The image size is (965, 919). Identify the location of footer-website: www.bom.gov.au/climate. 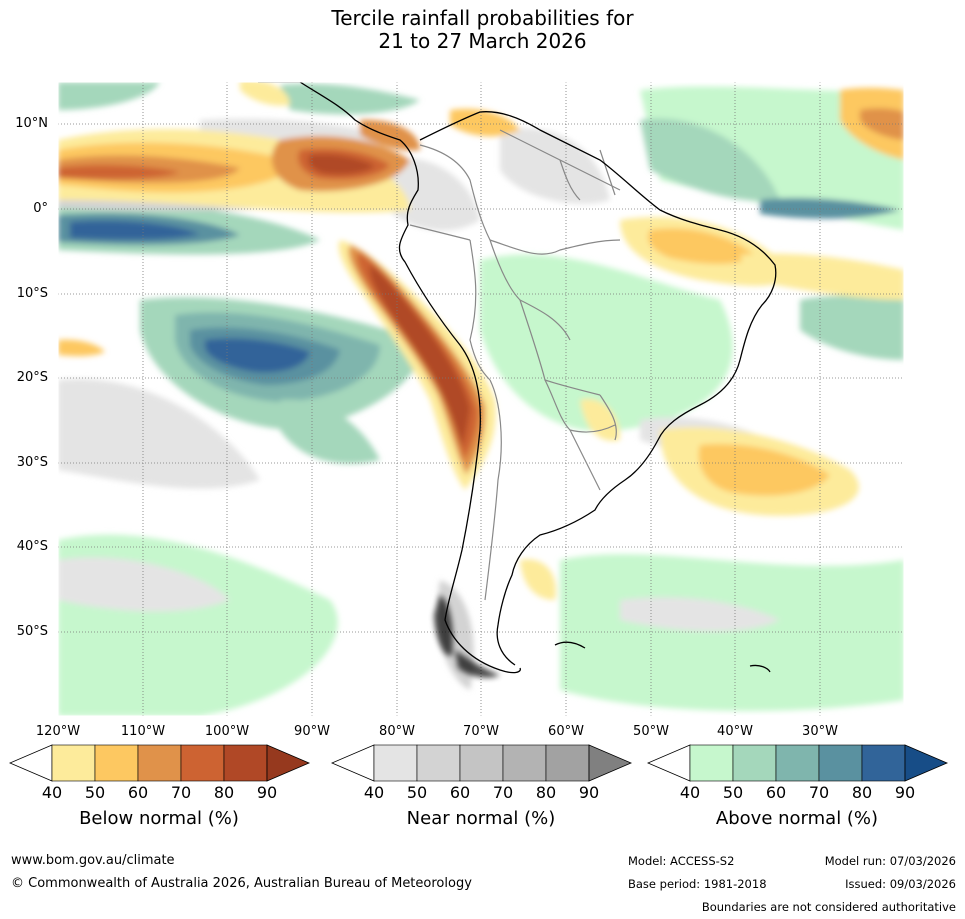
(93, 860).